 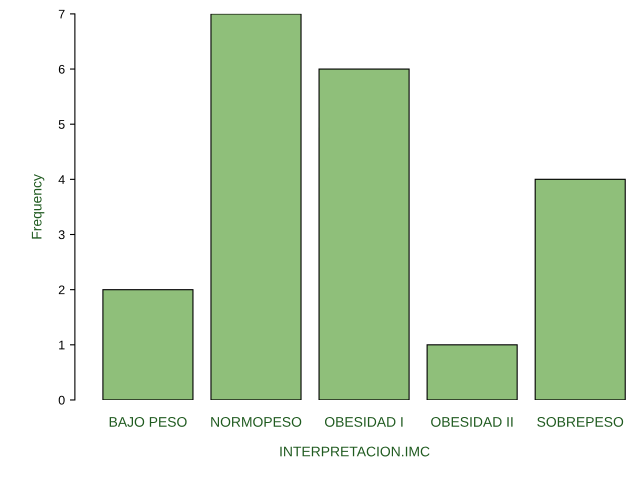 I want to click on y-tick-label: 2, so click(x=61, y=289).